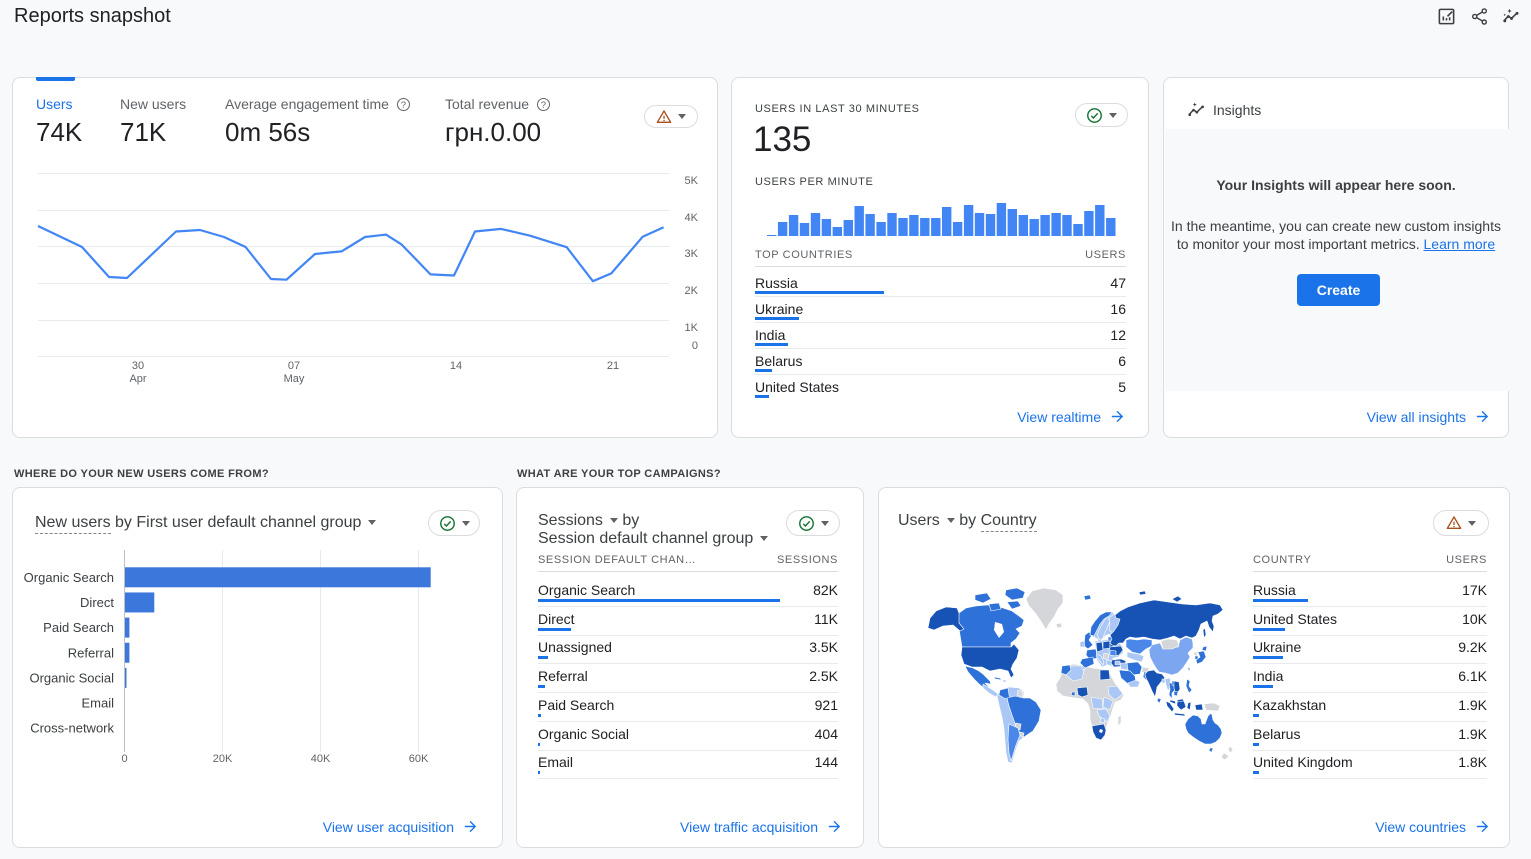  What do you see at coordinates (91, 652) in the screenshot?
I see `svg-text: Referral` at bounding box center [91, 652].